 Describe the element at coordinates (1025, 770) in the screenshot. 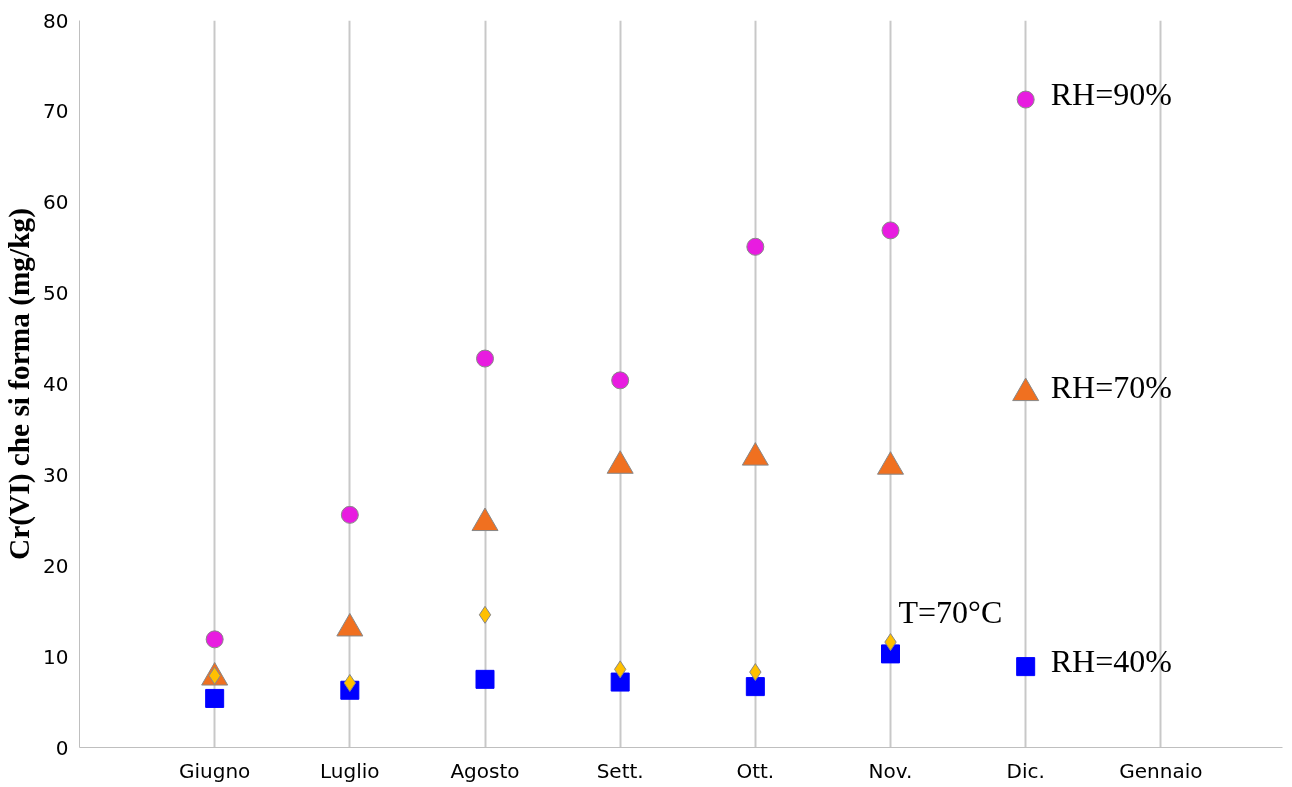

I see `x-tick-label: Dic.` at that location.